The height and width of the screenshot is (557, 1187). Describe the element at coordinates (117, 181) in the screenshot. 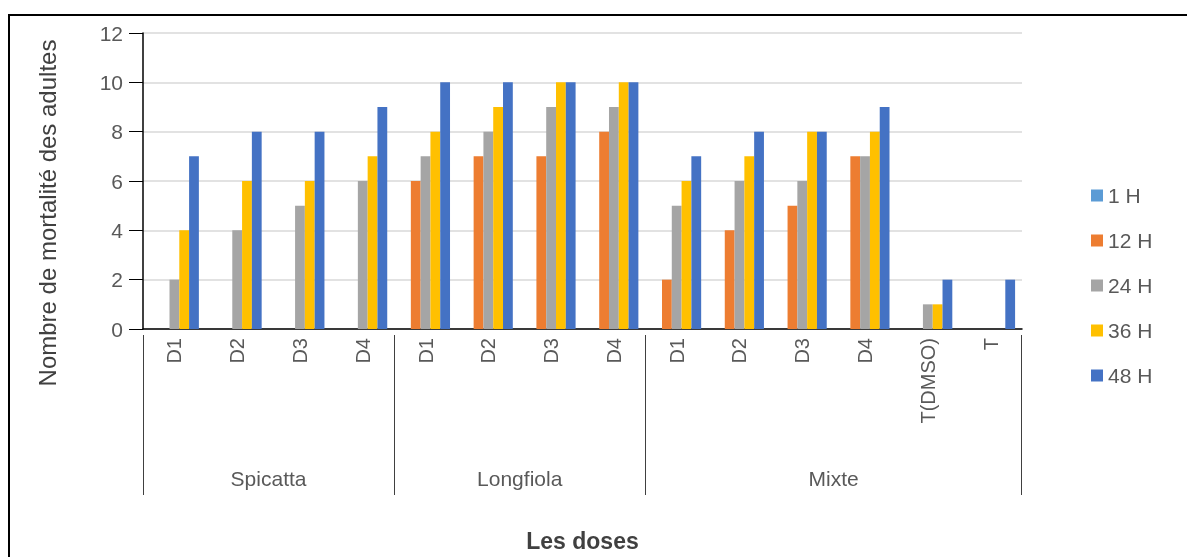

I see `y-tick-label: 6` at that location.